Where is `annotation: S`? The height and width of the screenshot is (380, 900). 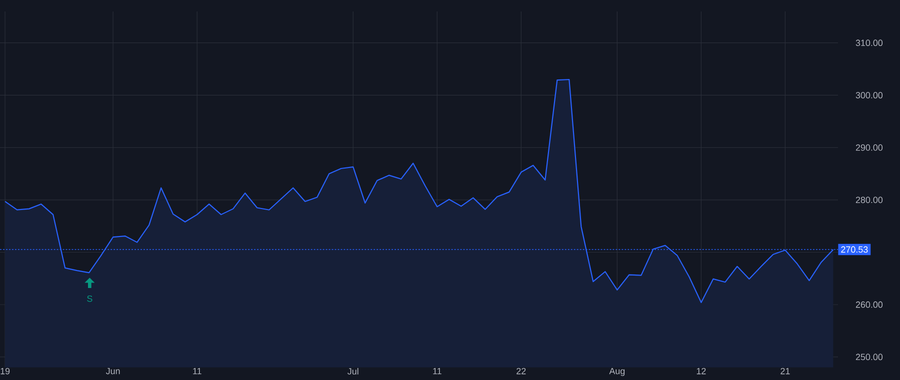
annotation: S is located at coordinates (89, 298).